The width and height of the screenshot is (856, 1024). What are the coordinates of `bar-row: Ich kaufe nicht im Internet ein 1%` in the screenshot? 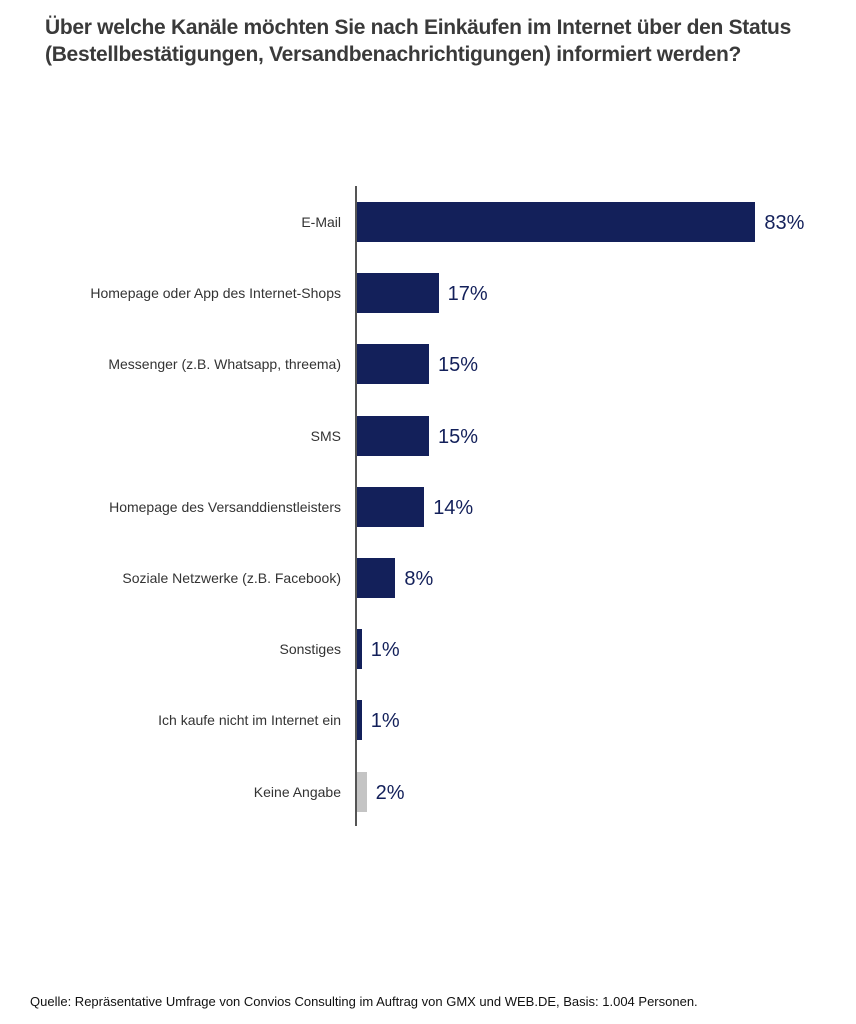 It's located at (428, 720).